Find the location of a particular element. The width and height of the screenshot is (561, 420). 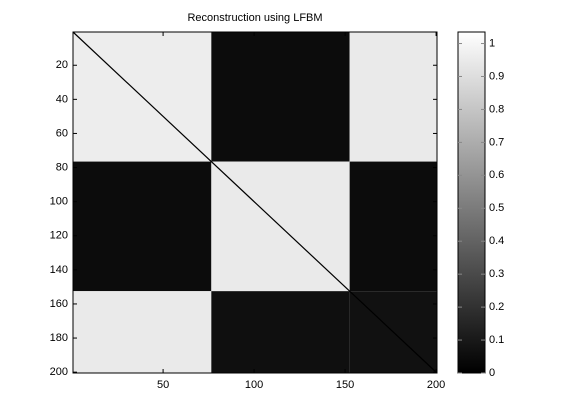

y-tick-label: 20 is located at coordinates (62, 65).